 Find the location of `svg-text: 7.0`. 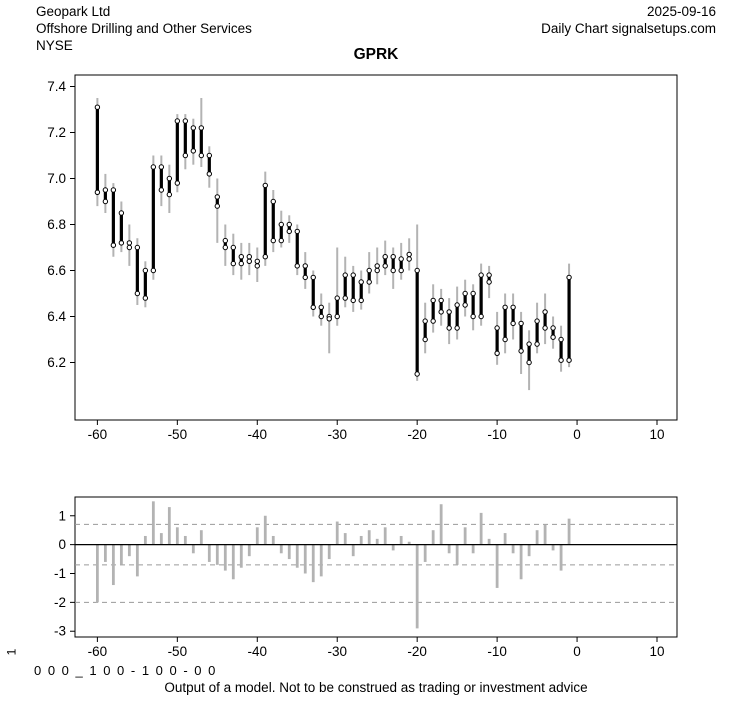

svg-text: 7.0 is located at coordinates (56, 178).